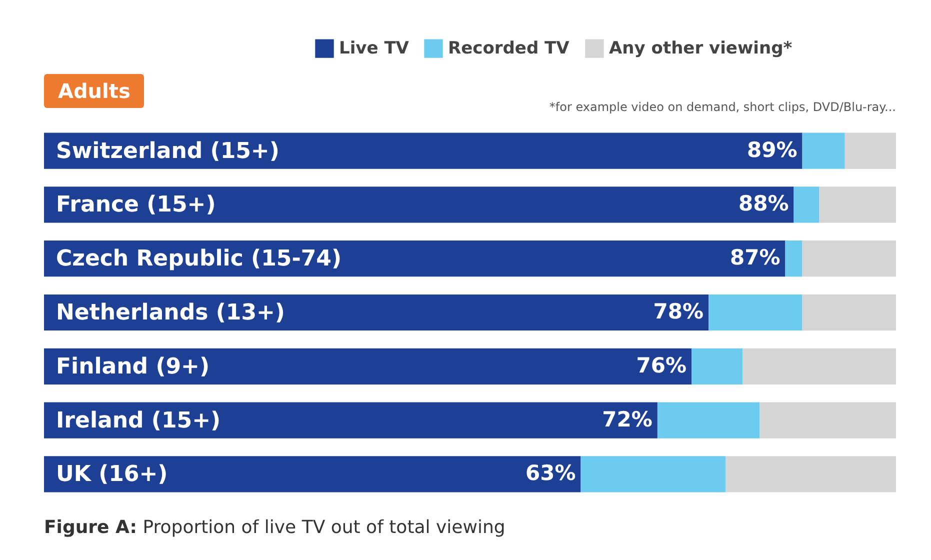 The image size is (931, 560). Describe the element at coordinates (550, 473) in the screenshot. I see `data-label: 63%` at that location.